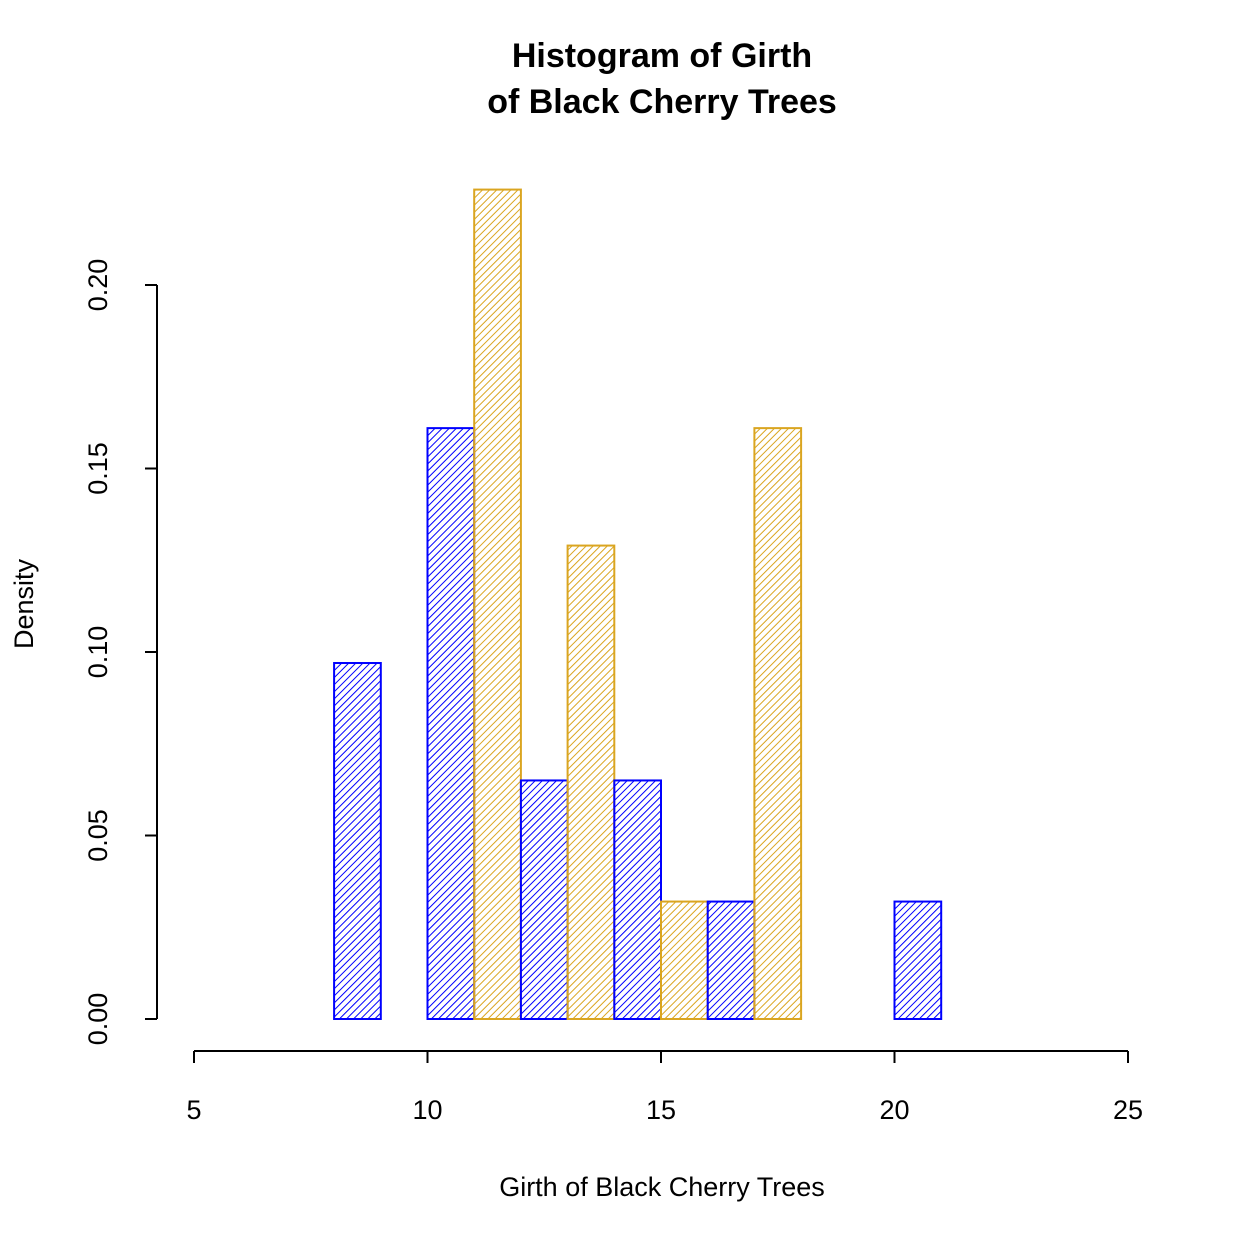  What do you see at coordinates (661, 1110) in the screenshot?
I see `x-tick-label: 15` at bounding box center [661, 1110].